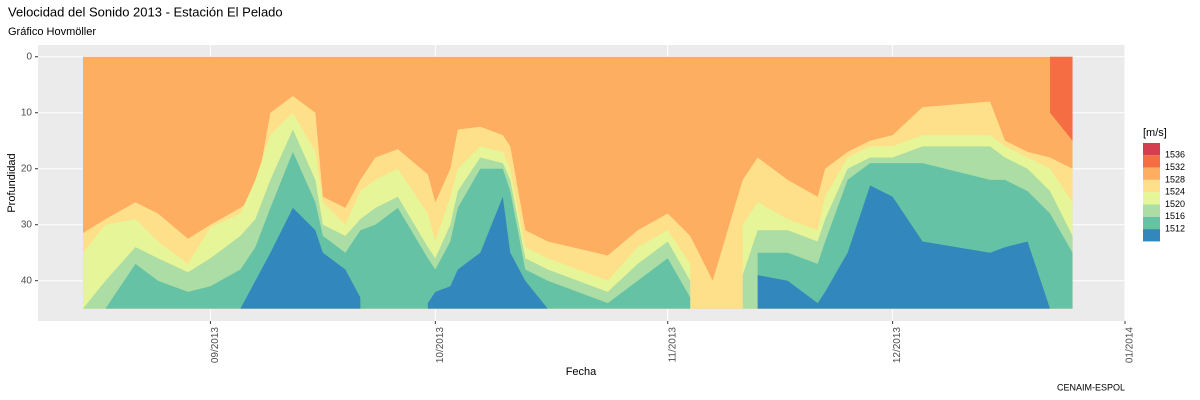 This screenshot has width=1200, height=400. I want to click on y-tick-label: 10, so click(27, 112).